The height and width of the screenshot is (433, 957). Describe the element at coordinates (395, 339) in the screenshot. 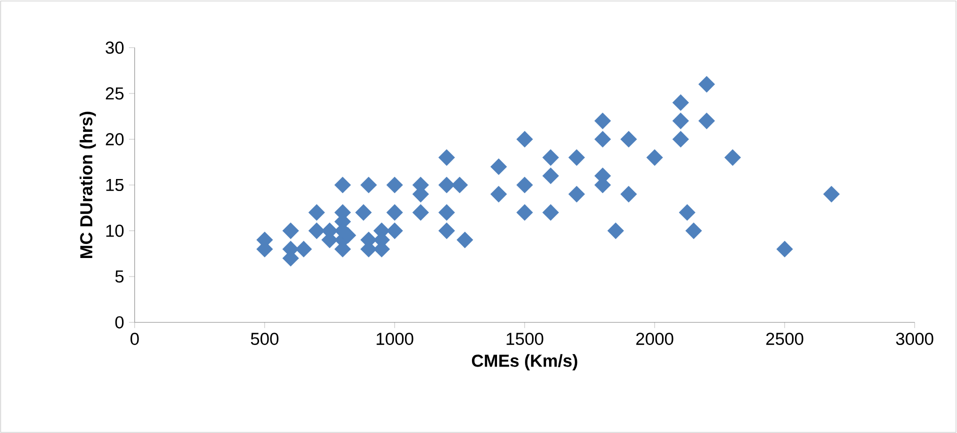

I see `x-tick-label: 1000` at that location.